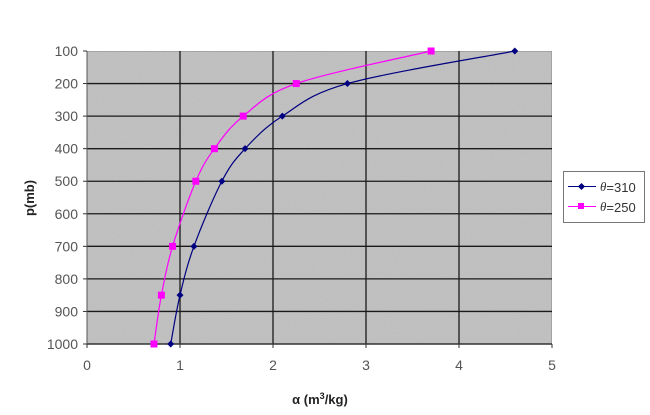 This screenshot has width=650, height=415. I want to click on x-tick-label: 4, so click(459, 365).